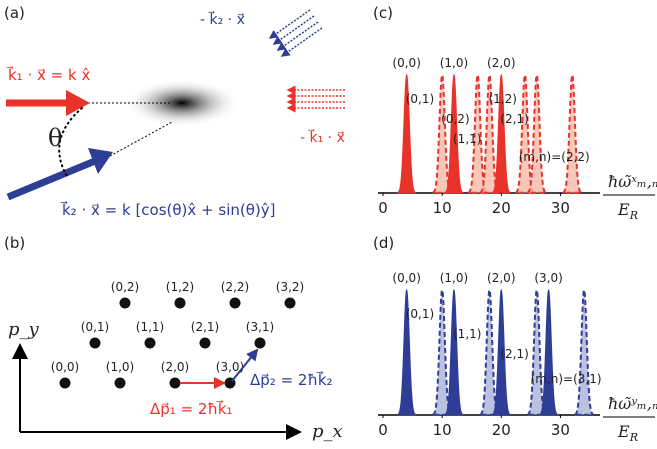 The height and width of the screenshot is (449, 657). What do you see at coordinates (120, 367) in the screenshot?
I see `lattice-label: (1,0)` at bounding box center [120, 367].